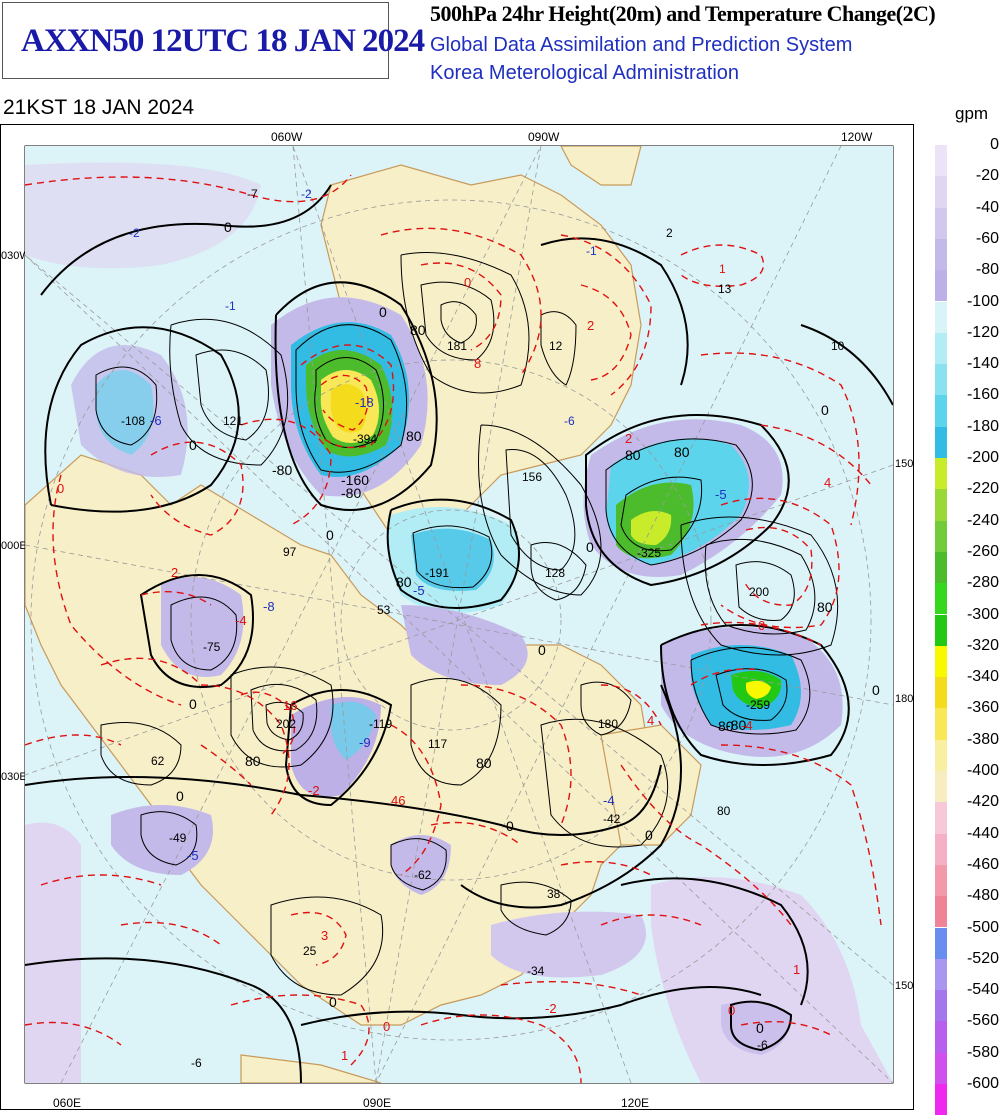 The image size is (1003, 1115). I want to click on legend-label: -140, so click(982, 364).